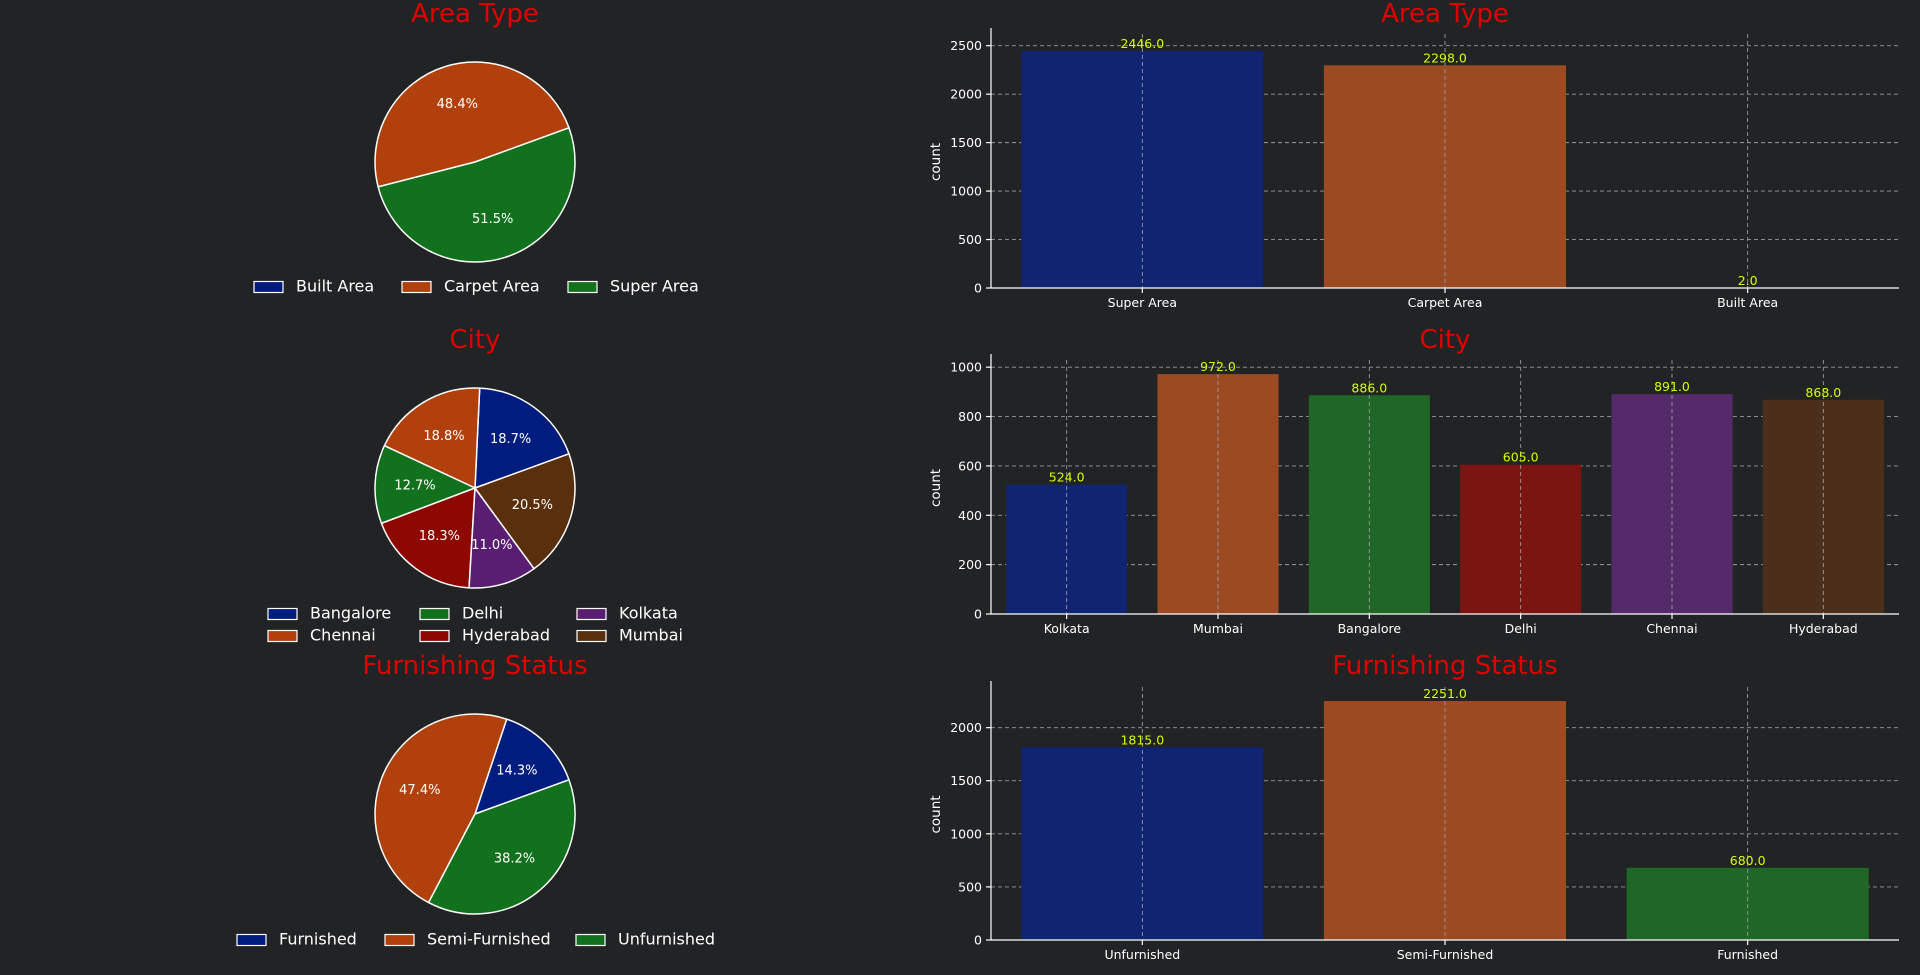 The image size is (1920, 975). I want to click on pie-pct-label: 18.3%, so click(439, 536).